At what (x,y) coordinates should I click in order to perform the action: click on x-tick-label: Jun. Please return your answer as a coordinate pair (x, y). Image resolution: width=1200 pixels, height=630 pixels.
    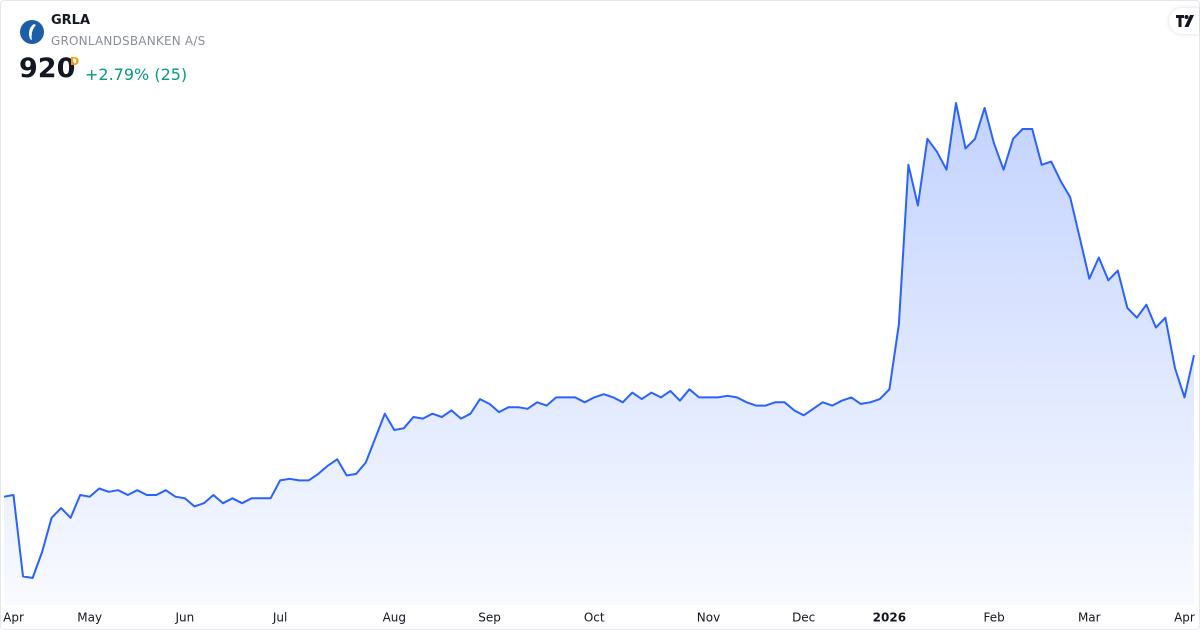
    Looking at the image, I should click on (185, 618).